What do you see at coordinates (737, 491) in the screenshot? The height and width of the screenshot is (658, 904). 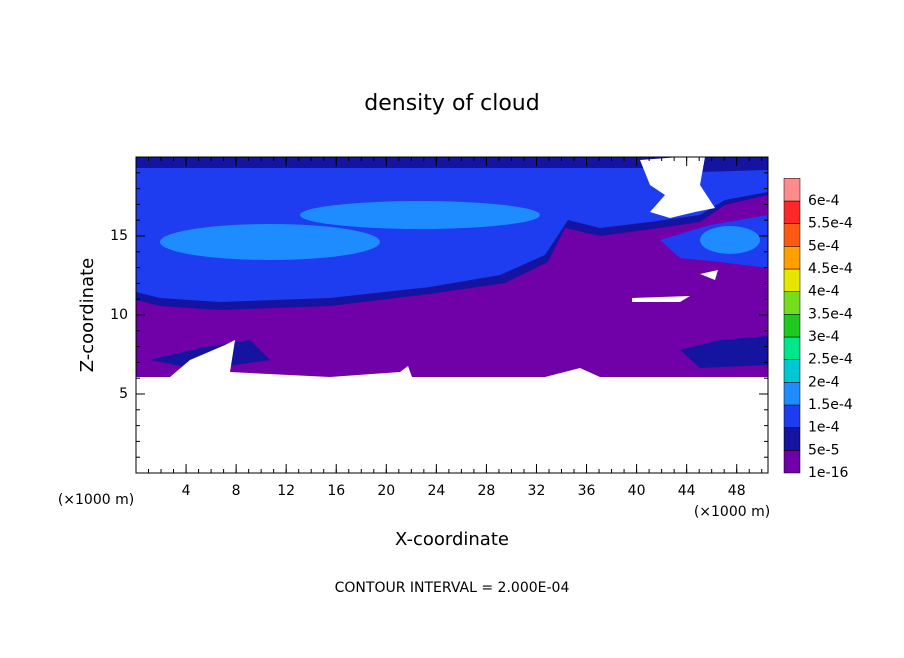 I see `x-tick-label: 48` at bounding box center [737, 491].